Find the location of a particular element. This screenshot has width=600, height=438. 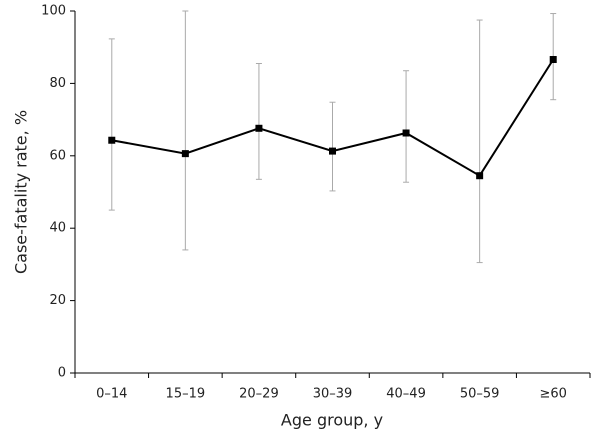

y-tick-label: 60 is located at coordinates (57, 155).